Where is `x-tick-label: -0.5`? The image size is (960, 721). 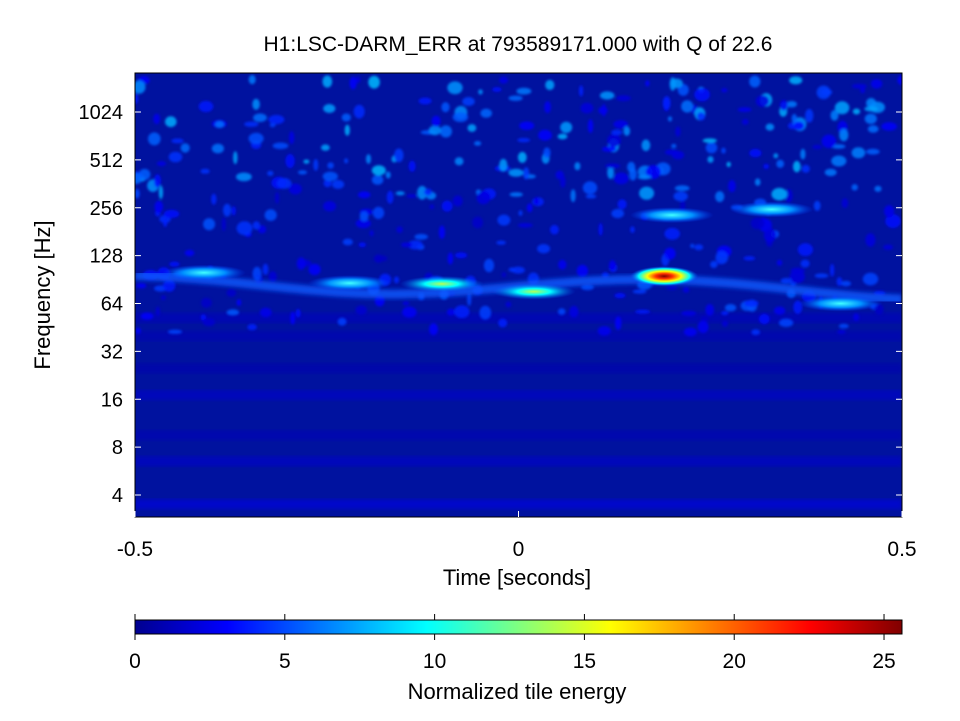
x-tick-label: -0.5 is located at coordinates (135, 549).